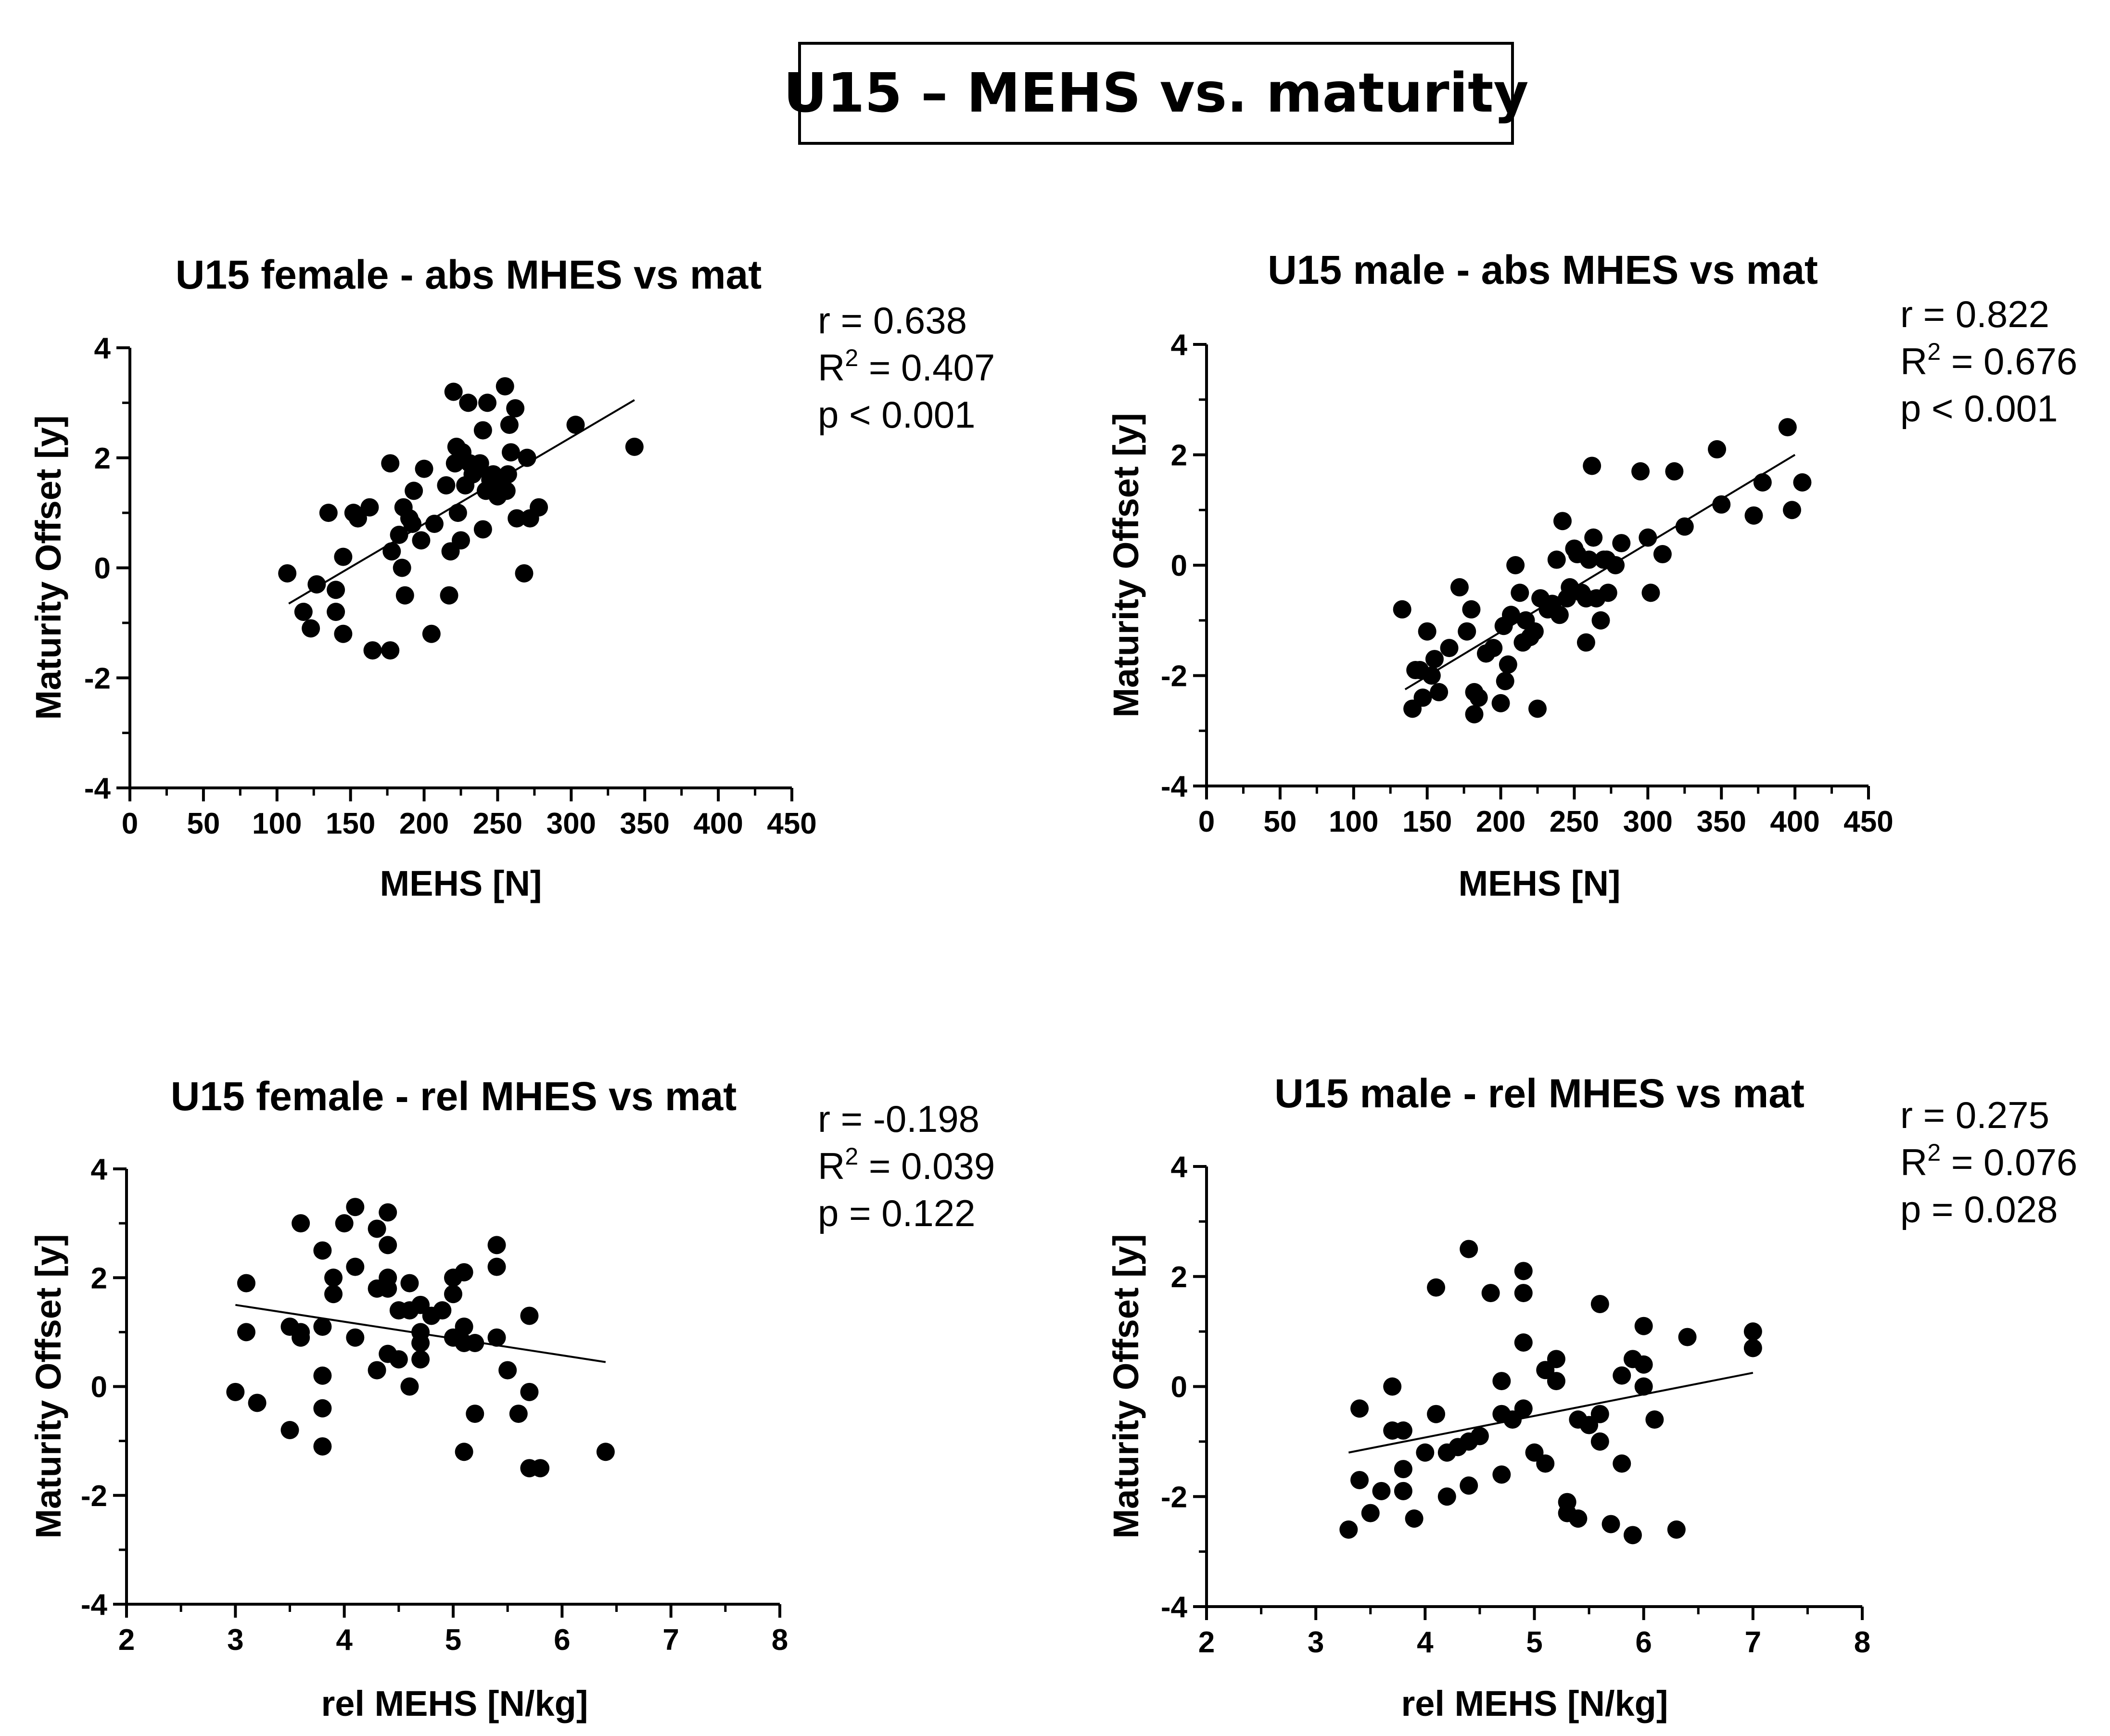 The image size is (2110, 1736). I want to click on stat-r2: R2 = 0.676, so click(1988, 360).